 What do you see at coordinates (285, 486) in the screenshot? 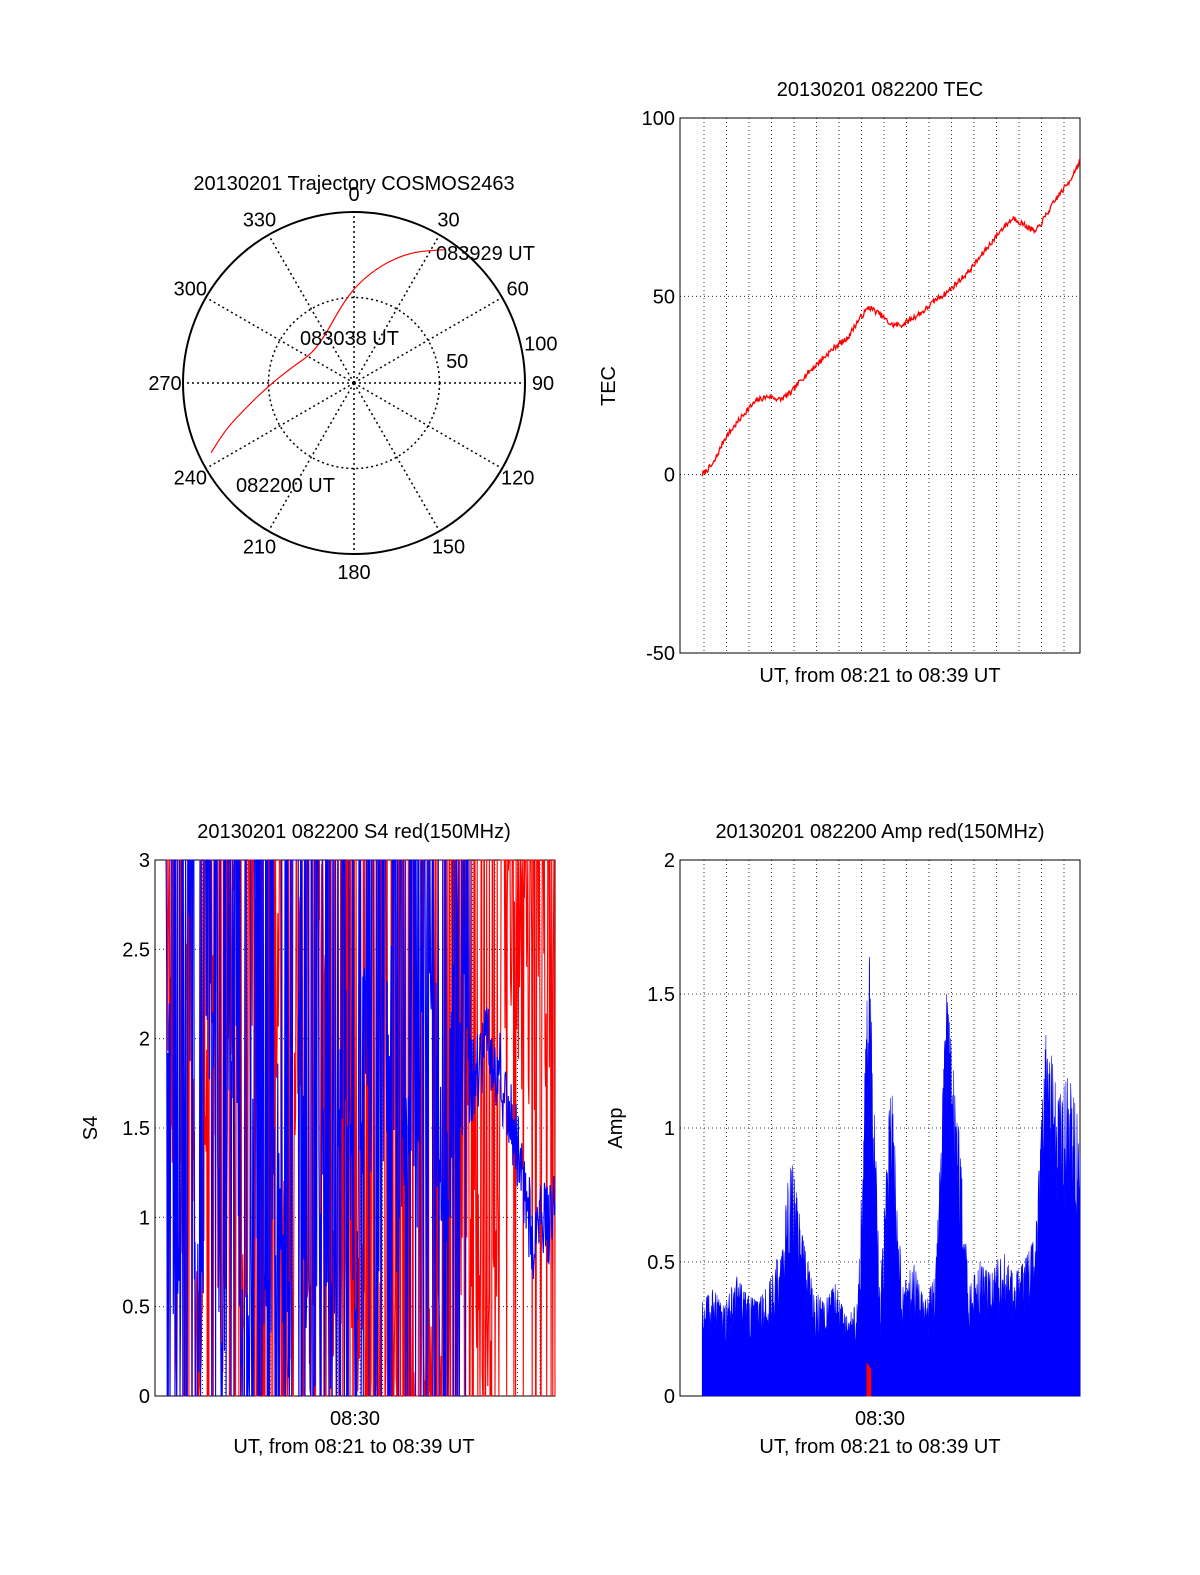
I see `polar-time-annotation: 082200 UT` at bounding box center [285, 486].